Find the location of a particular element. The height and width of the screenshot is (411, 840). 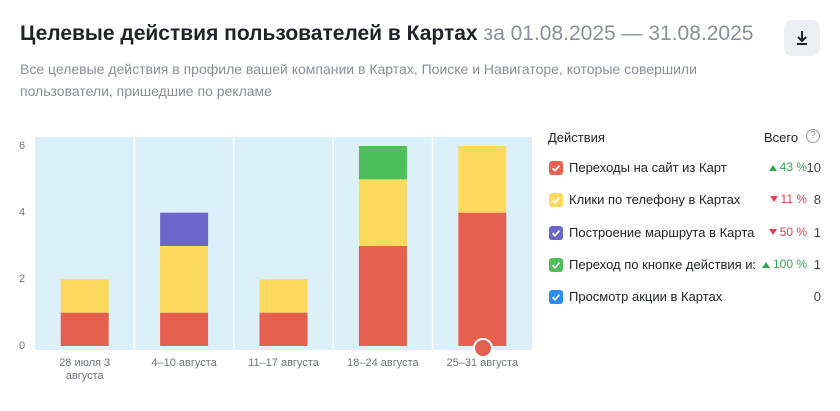

y-tick-label: 6 is located at coordinates (22, 146).